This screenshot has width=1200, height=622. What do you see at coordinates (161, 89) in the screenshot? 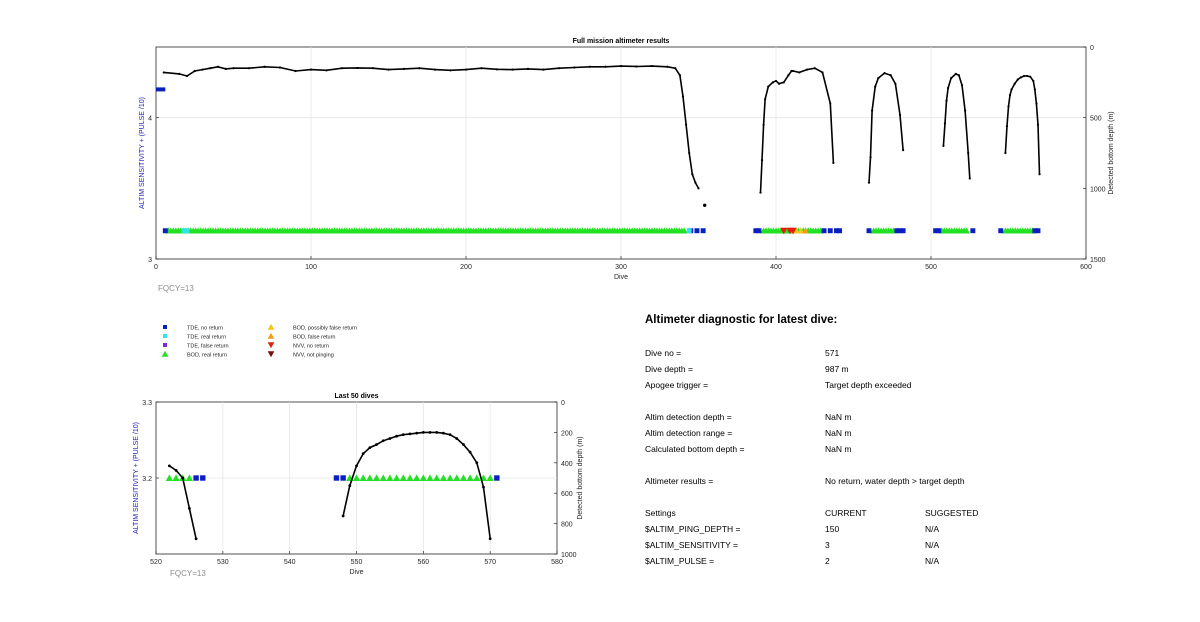
I see `full_mission-early-settings-bar` at bounding box center [161, 89].